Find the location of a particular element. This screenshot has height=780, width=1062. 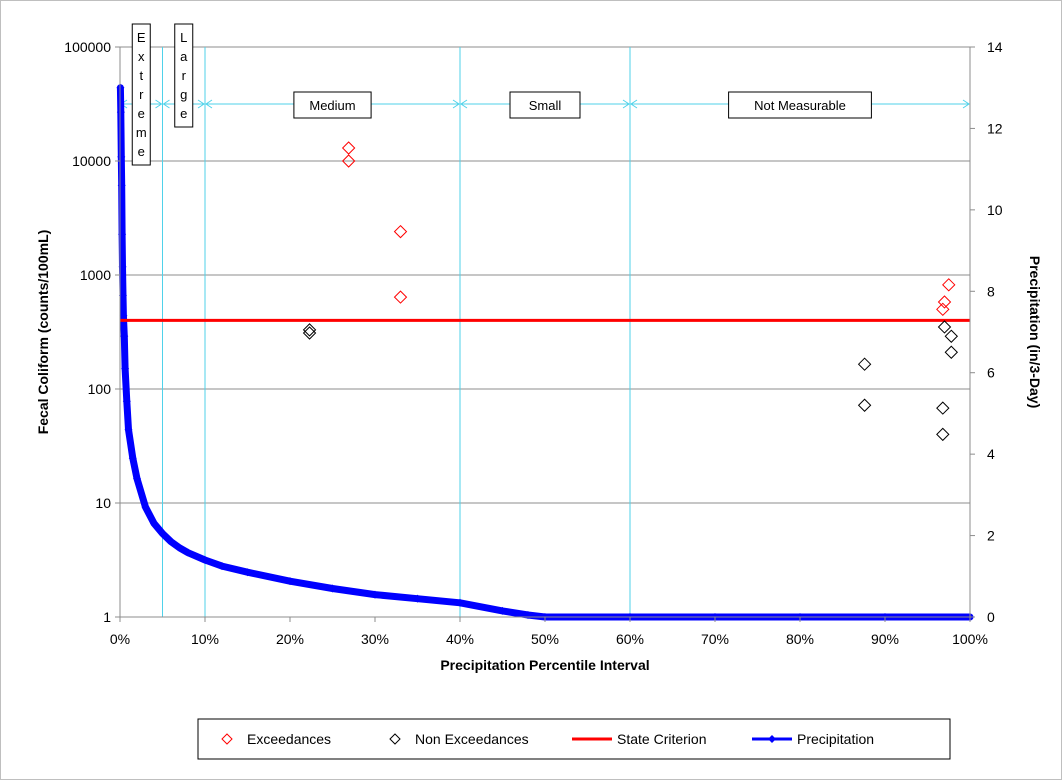

legend-label: State Criterion is located at coordinates (661, 739).